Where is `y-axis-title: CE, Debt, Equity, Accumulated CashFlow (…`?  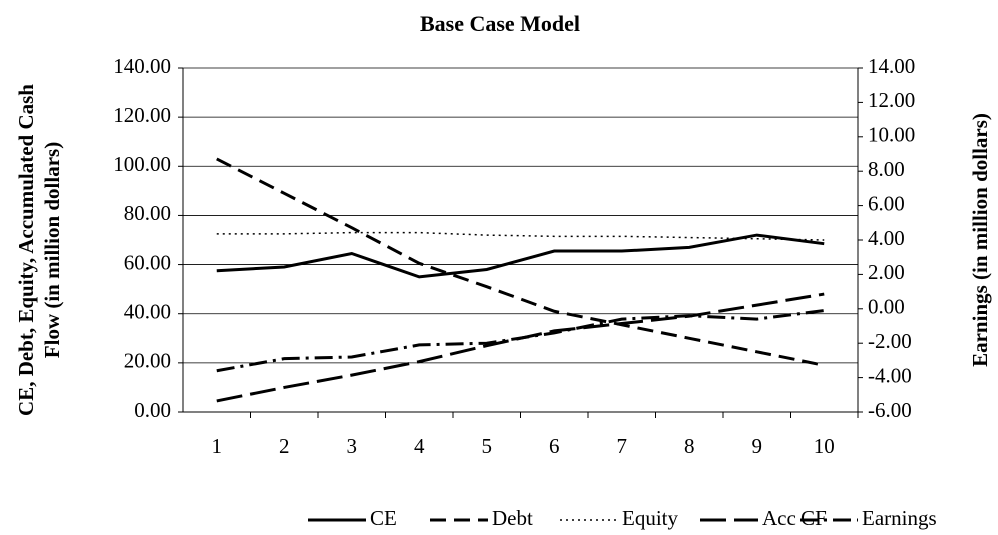 y-axis-title: CE, Debt, Equity, Accumulated CashFlow (… is located at coordinates (39, 250).